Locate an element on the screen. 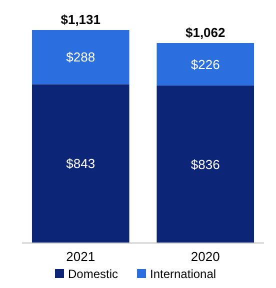  total-label: $1,131 is located at coordinates (80, 19).